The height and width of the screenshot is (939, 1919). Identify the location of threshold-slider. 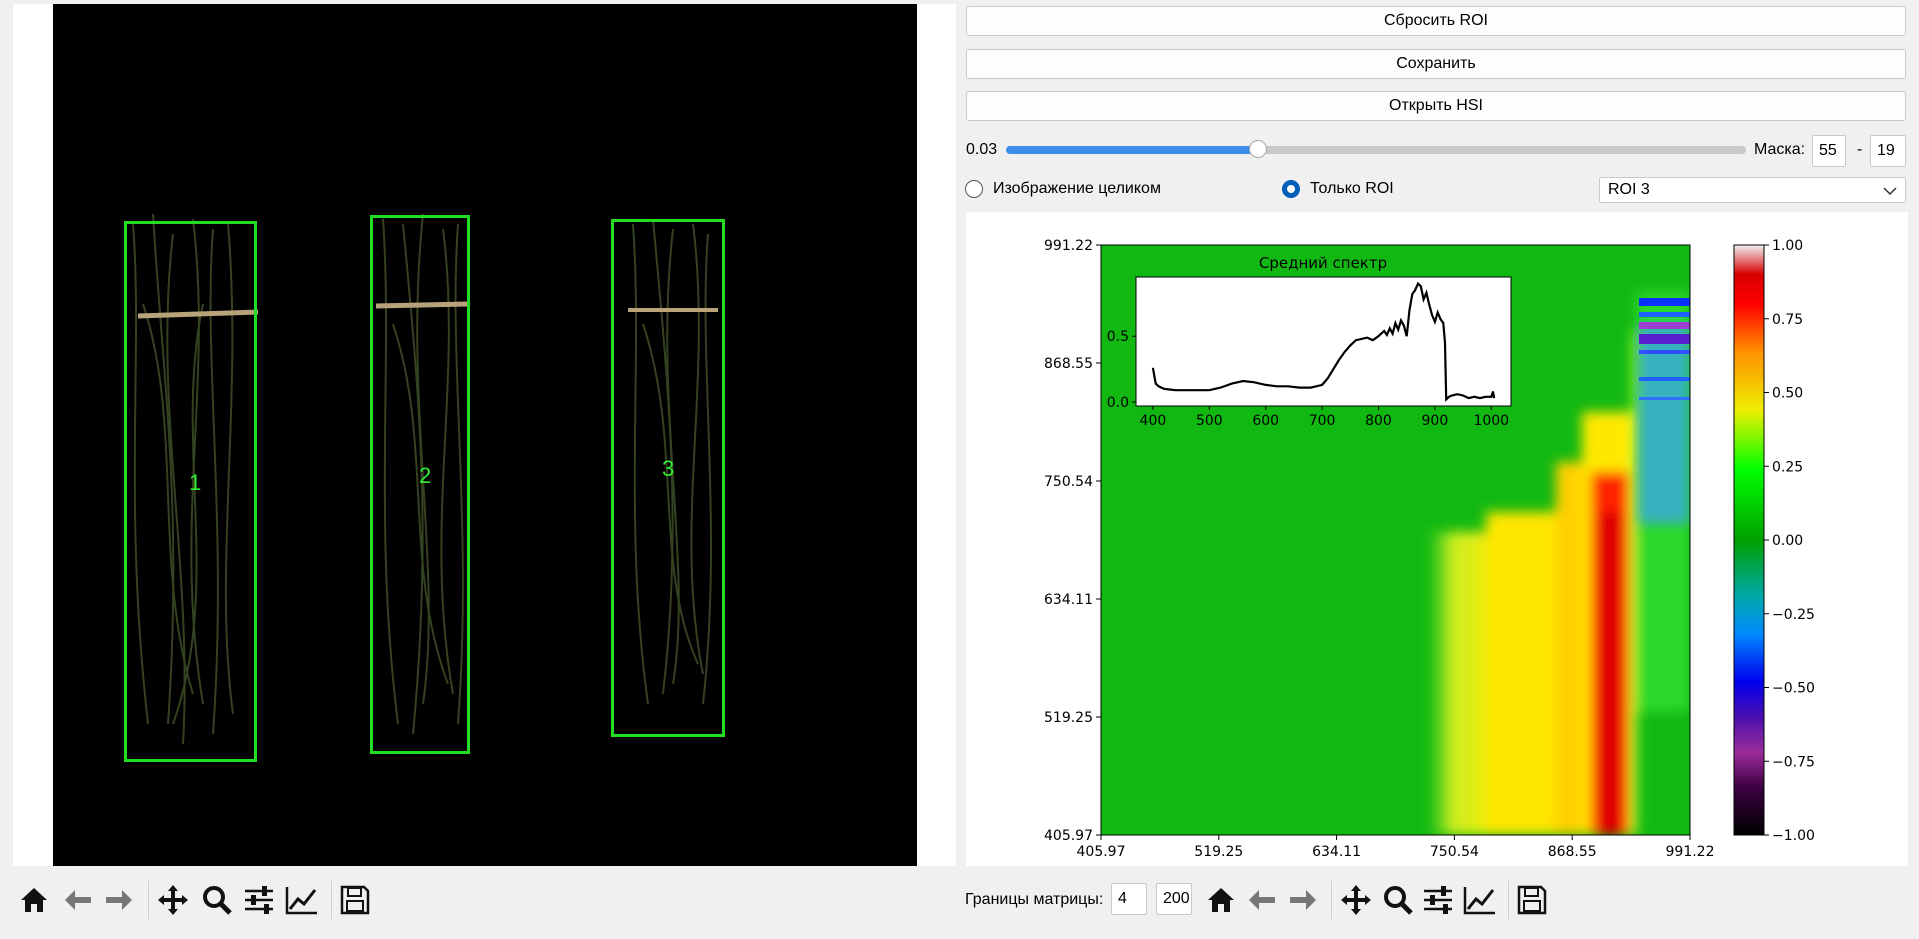
(1376, 149).